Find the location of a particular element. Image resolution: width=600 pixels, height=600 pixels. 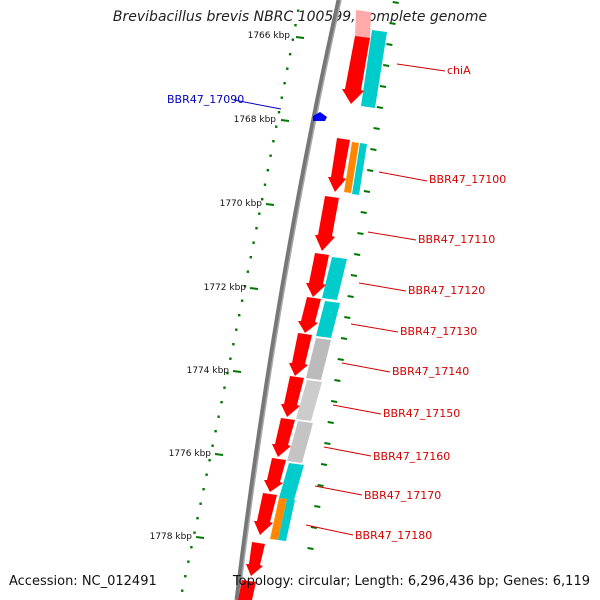

tick-label: 1774 kbp is located at coordinates (208, 371).